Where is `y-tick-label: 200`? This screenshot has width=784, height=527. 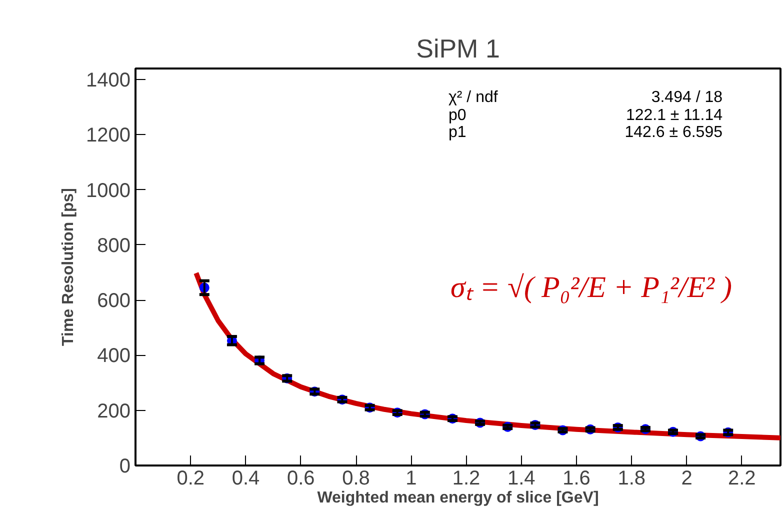
y-tick-label: 200 is located at coordinates (114, 411).